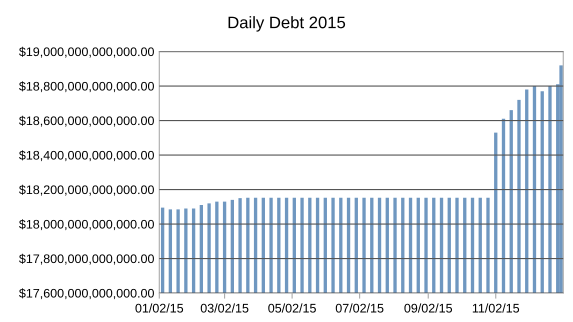 This screenshot has width=573, height=322. What do you see at coordinates (86, 224) in the screenshot?
I see `y-tick-label: $18,000,000,000,000.00` at bounding box center [86, 224].